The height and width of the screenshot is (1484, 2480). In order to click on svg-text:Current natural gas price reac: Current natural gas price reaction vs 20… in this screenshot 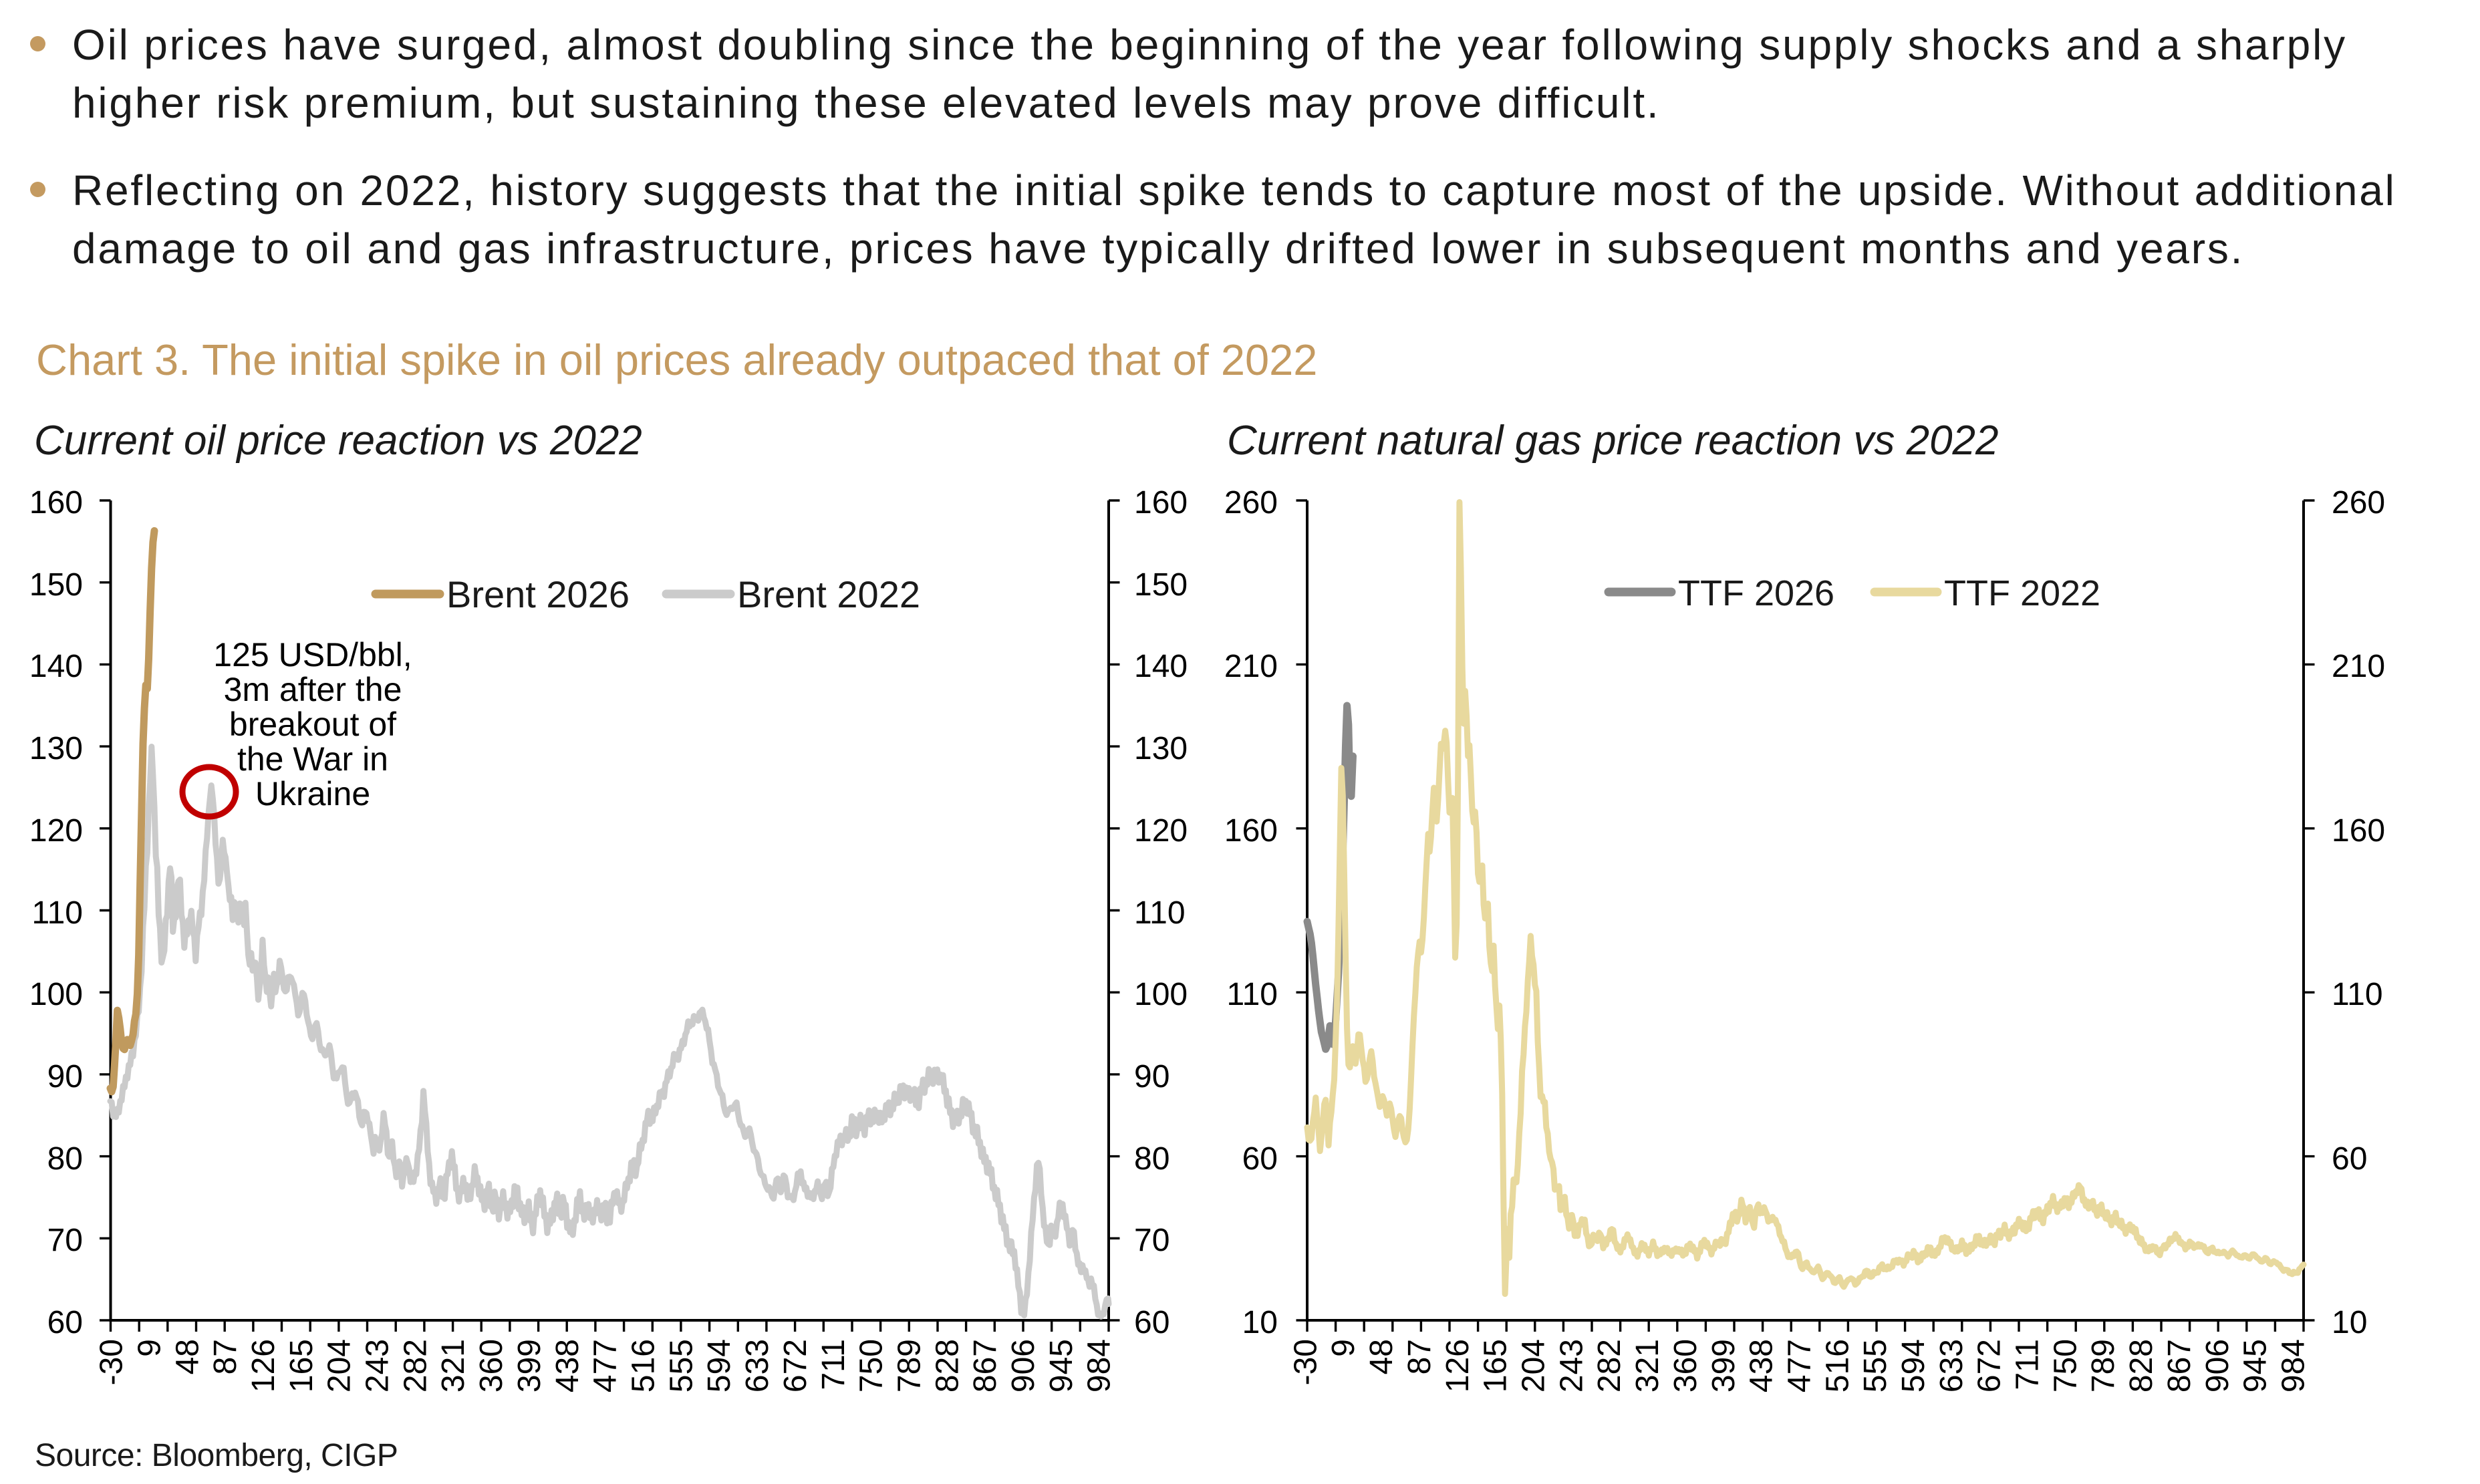, I will do `click(1613, 441)`.